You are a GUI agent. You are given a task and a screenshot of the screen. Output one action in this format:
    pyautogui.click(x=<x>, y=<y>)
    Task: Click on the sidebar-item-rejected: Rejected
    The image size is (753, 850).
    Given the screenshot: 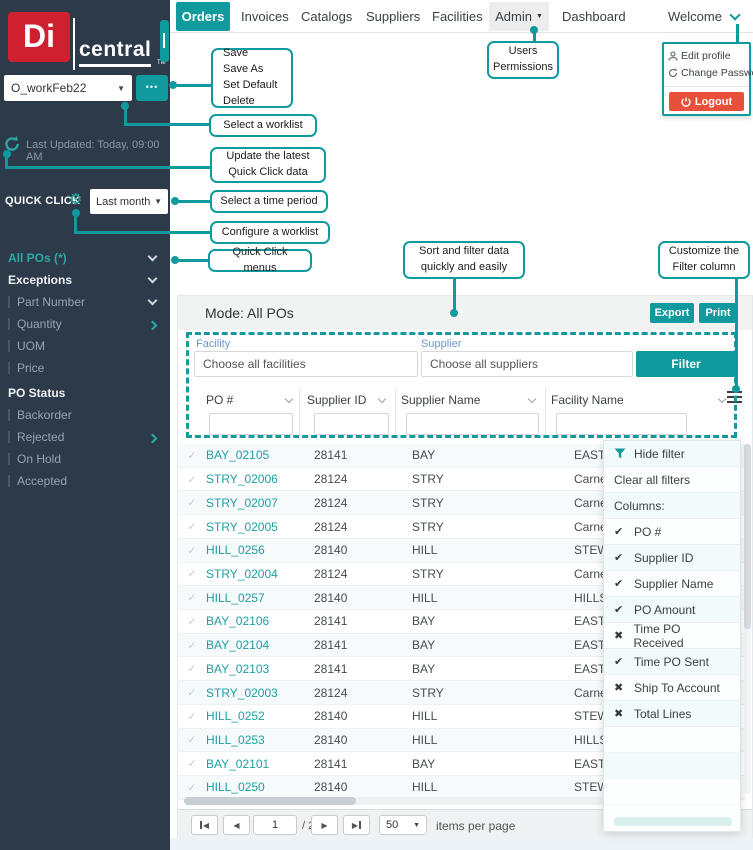 What is the action you would take?
    pyautogui.click(x=85, y=437)
    